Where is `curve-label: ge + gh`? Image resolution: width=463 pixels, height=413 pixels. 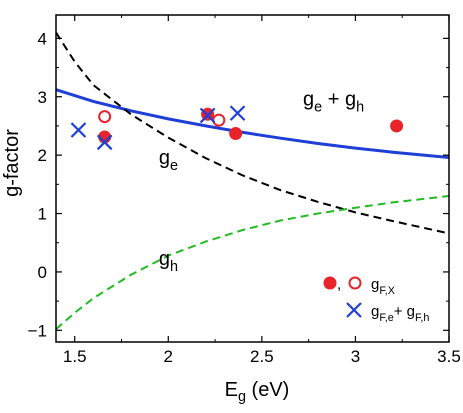 curve-label: ge + gh is located at coordinates (333, 102).